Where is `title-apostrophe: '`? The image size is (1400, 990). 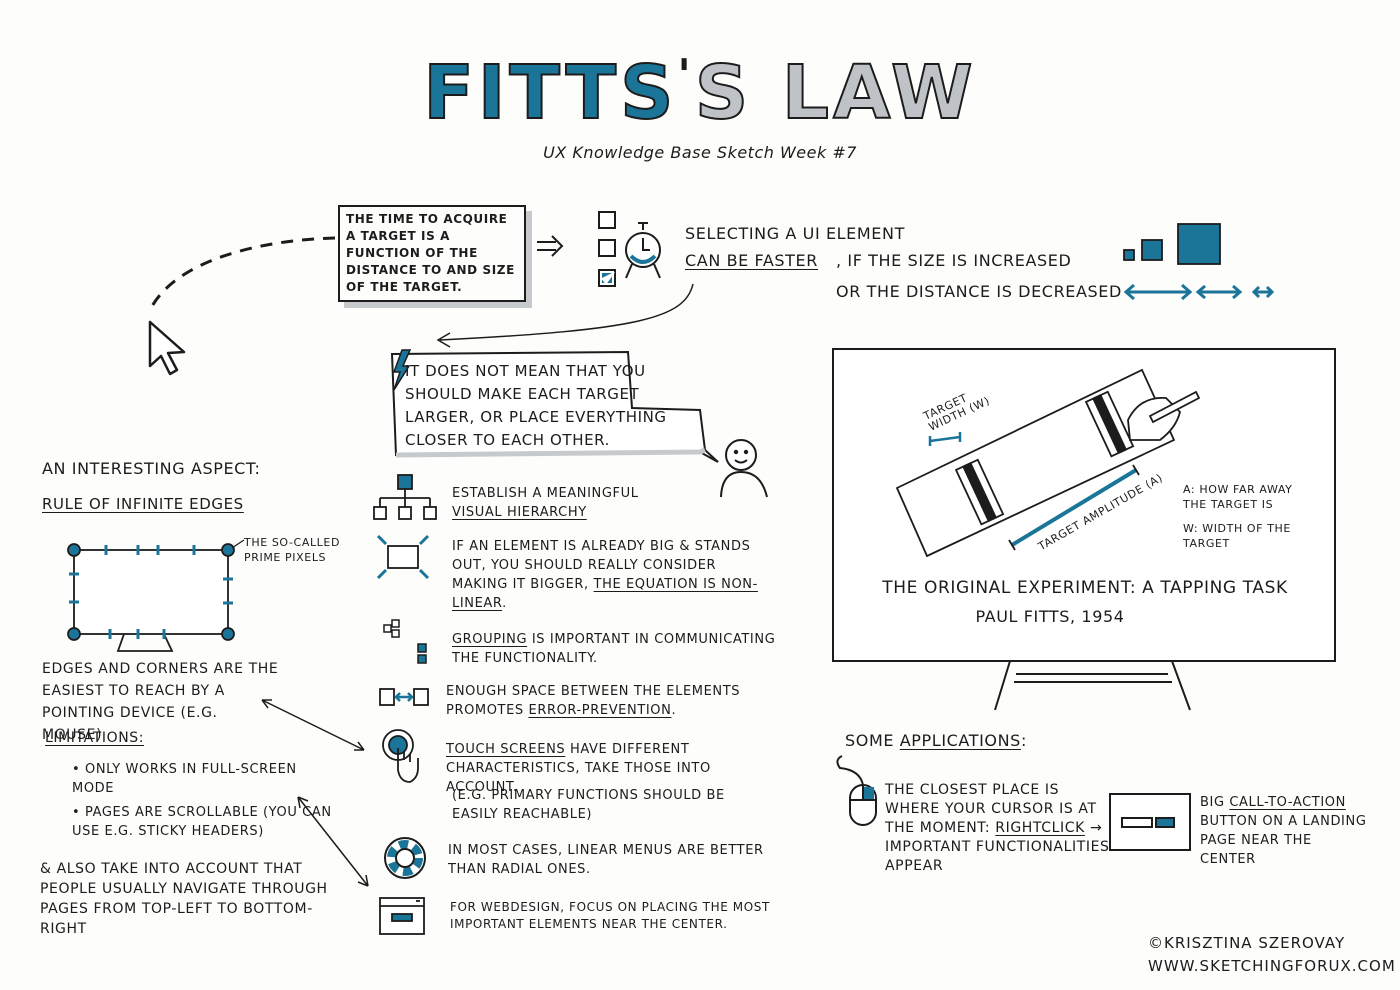 title-apostrophe: ' is located at coordinates (686, 75).